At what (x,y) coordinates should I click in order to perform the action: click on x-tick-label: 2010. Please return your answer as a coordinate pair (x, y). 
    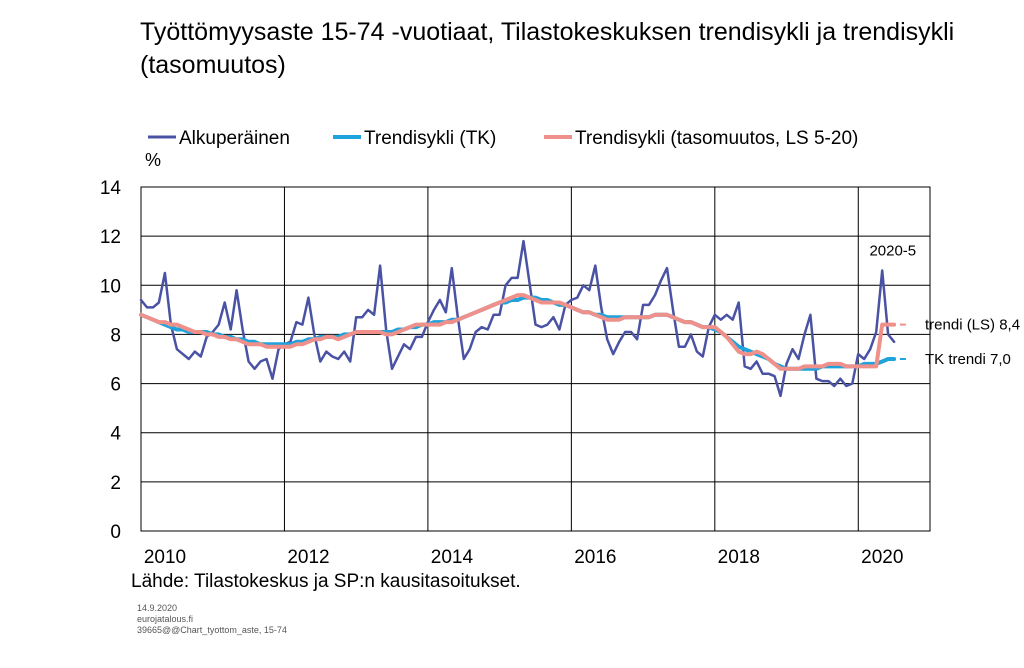
    Looking at the image, I should click on (165, 557).